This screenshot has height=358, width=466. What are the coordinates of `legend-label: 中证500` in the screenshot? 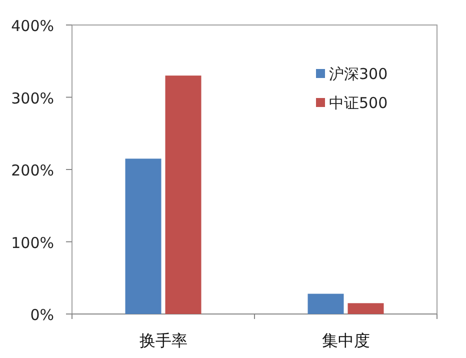 It's located at (358, 103).